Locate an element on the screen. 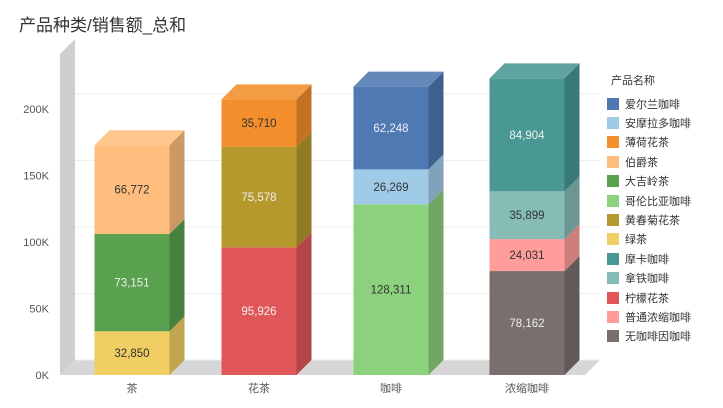 The width and height of the screenshot is (723, 408). floor is located at coordinates (330, 367).